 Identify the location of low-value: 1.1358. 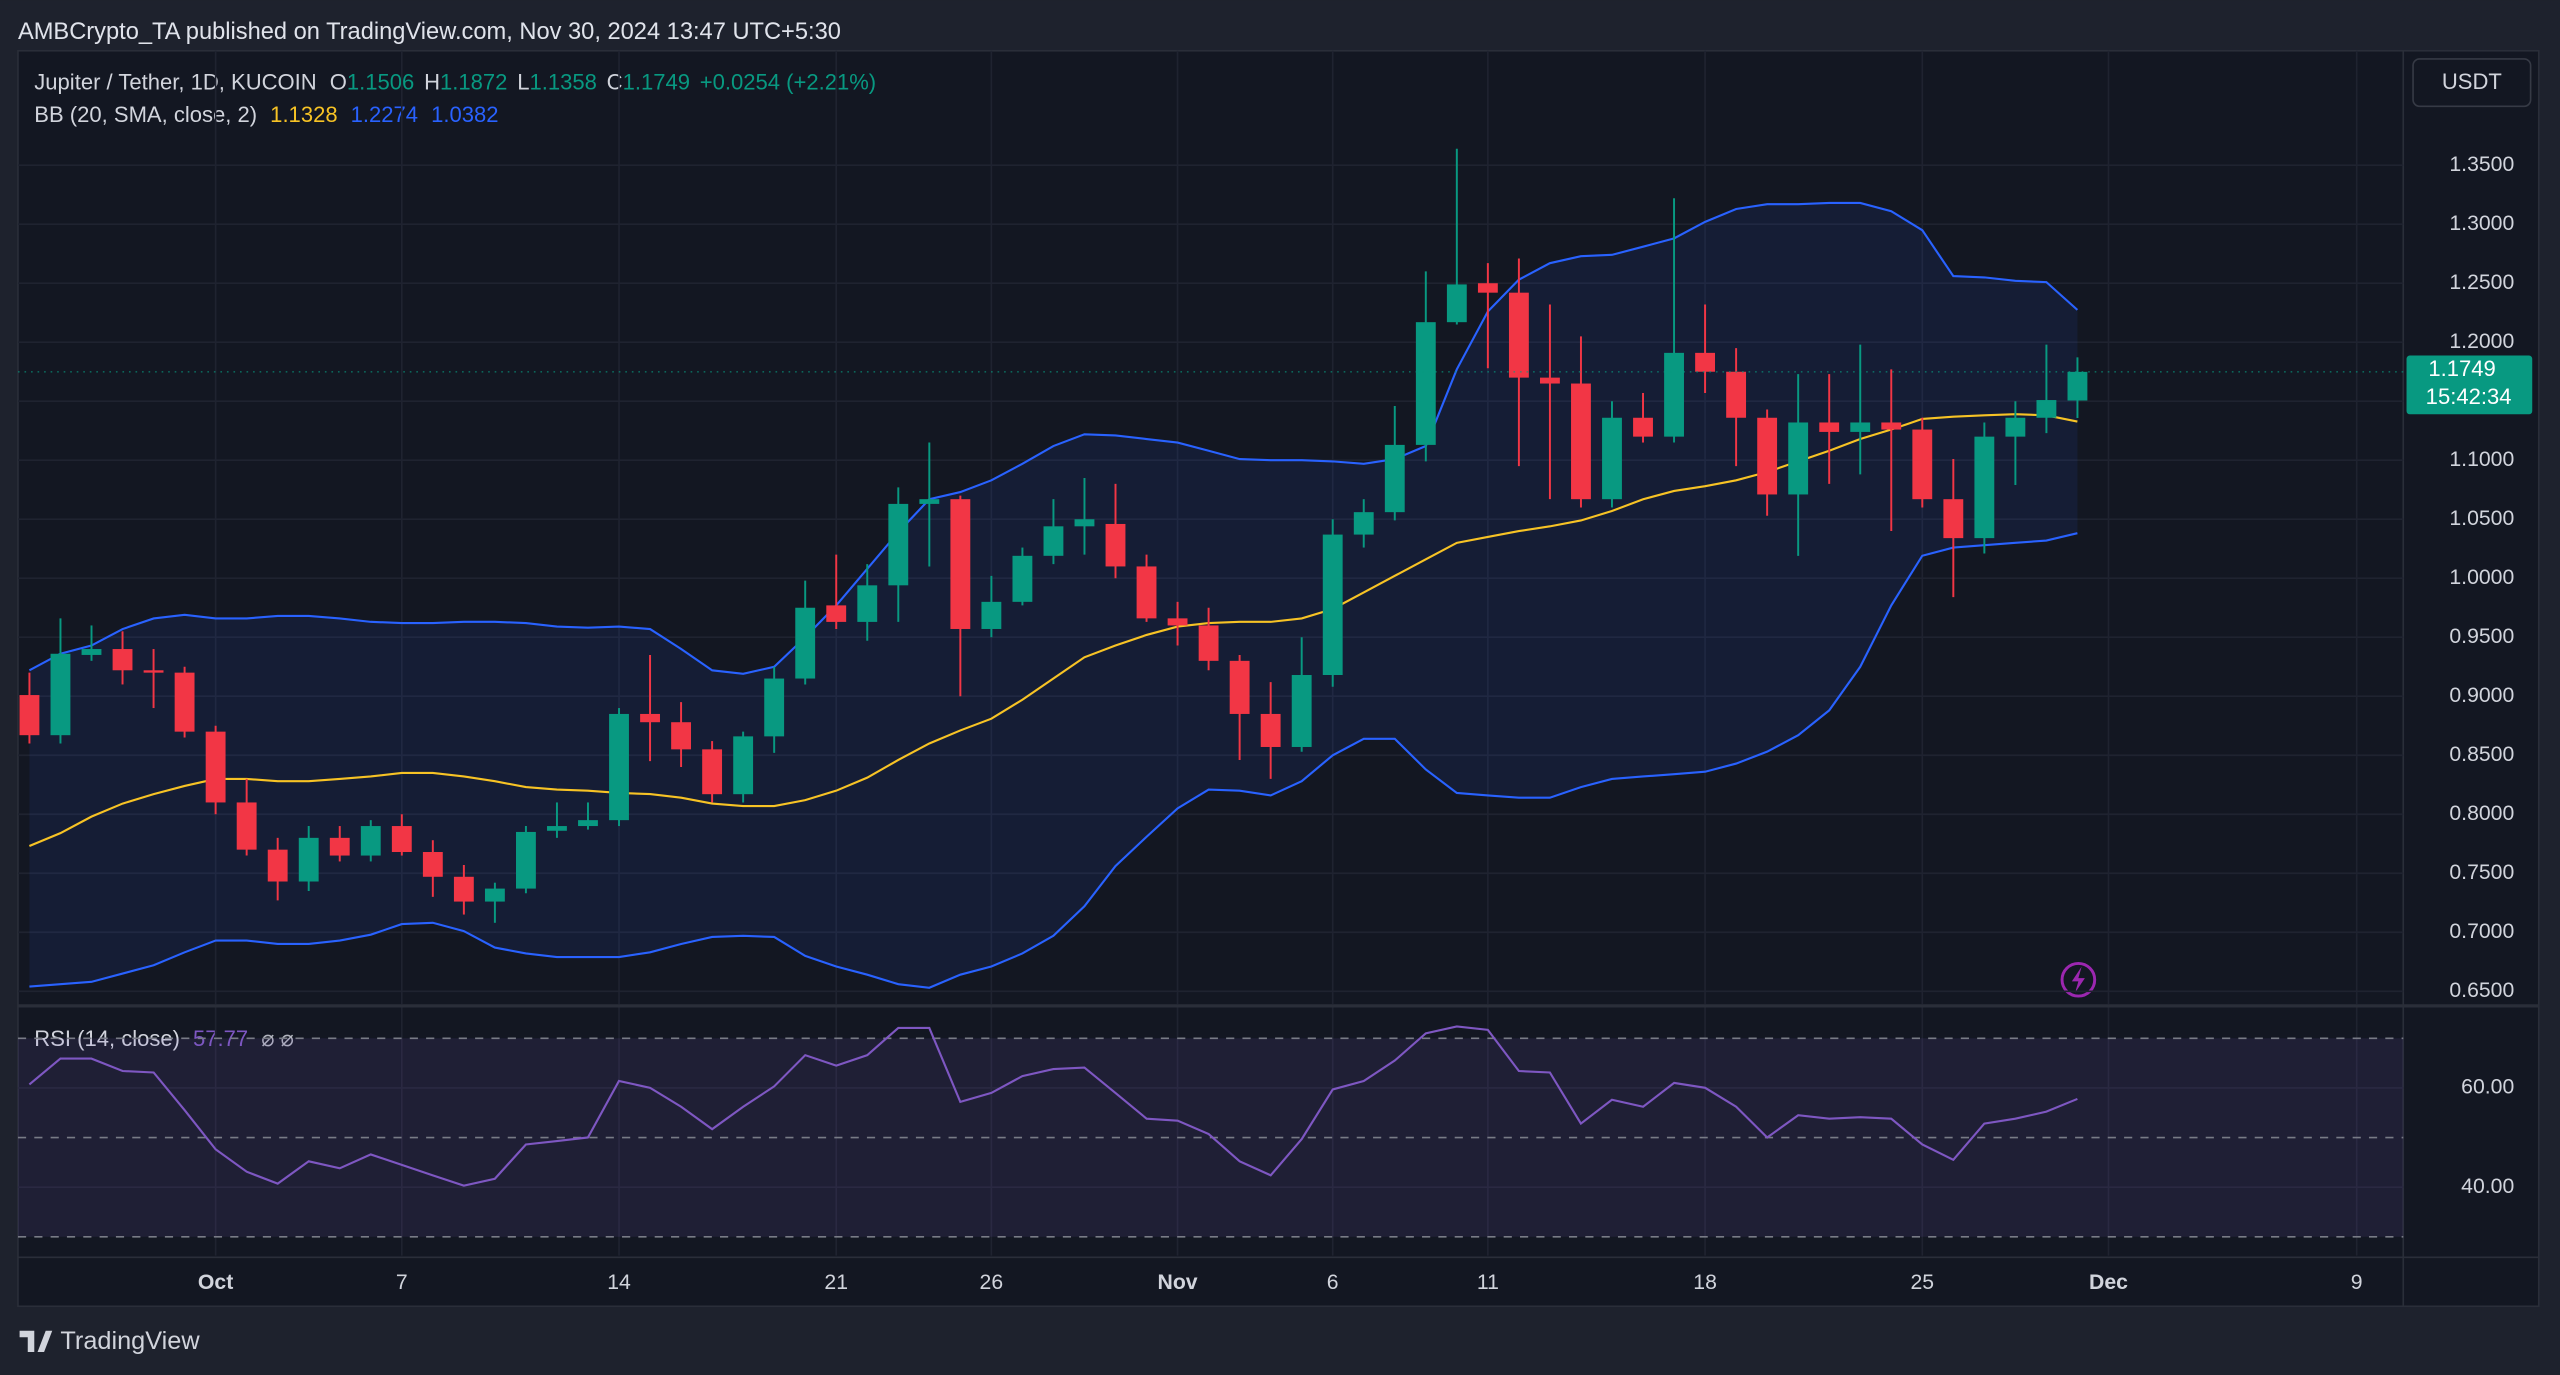
(562, 81).